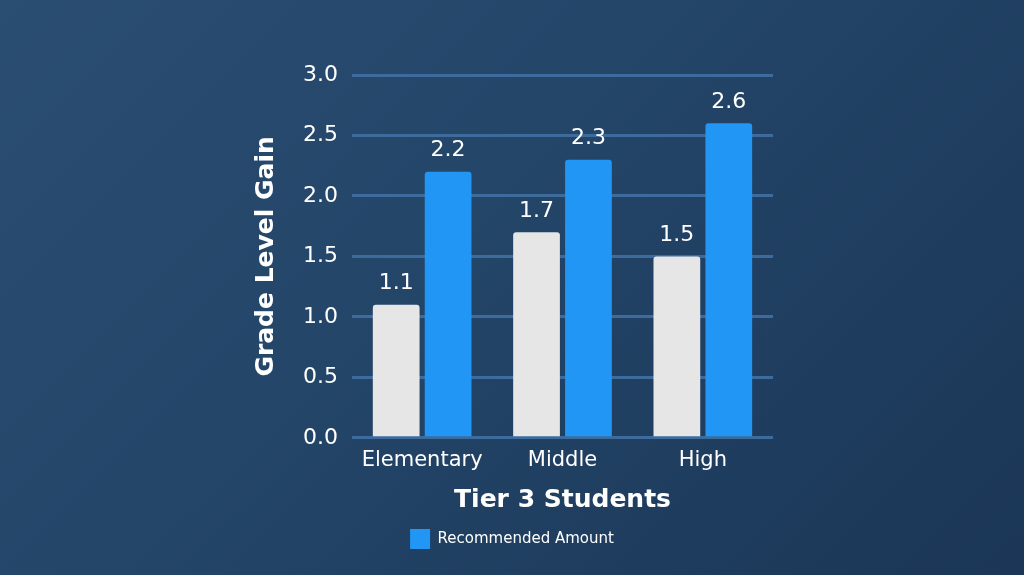 This screenshot has height=575, width=1024. I want to click on x-tick-label: Middle, so click(562, 458).